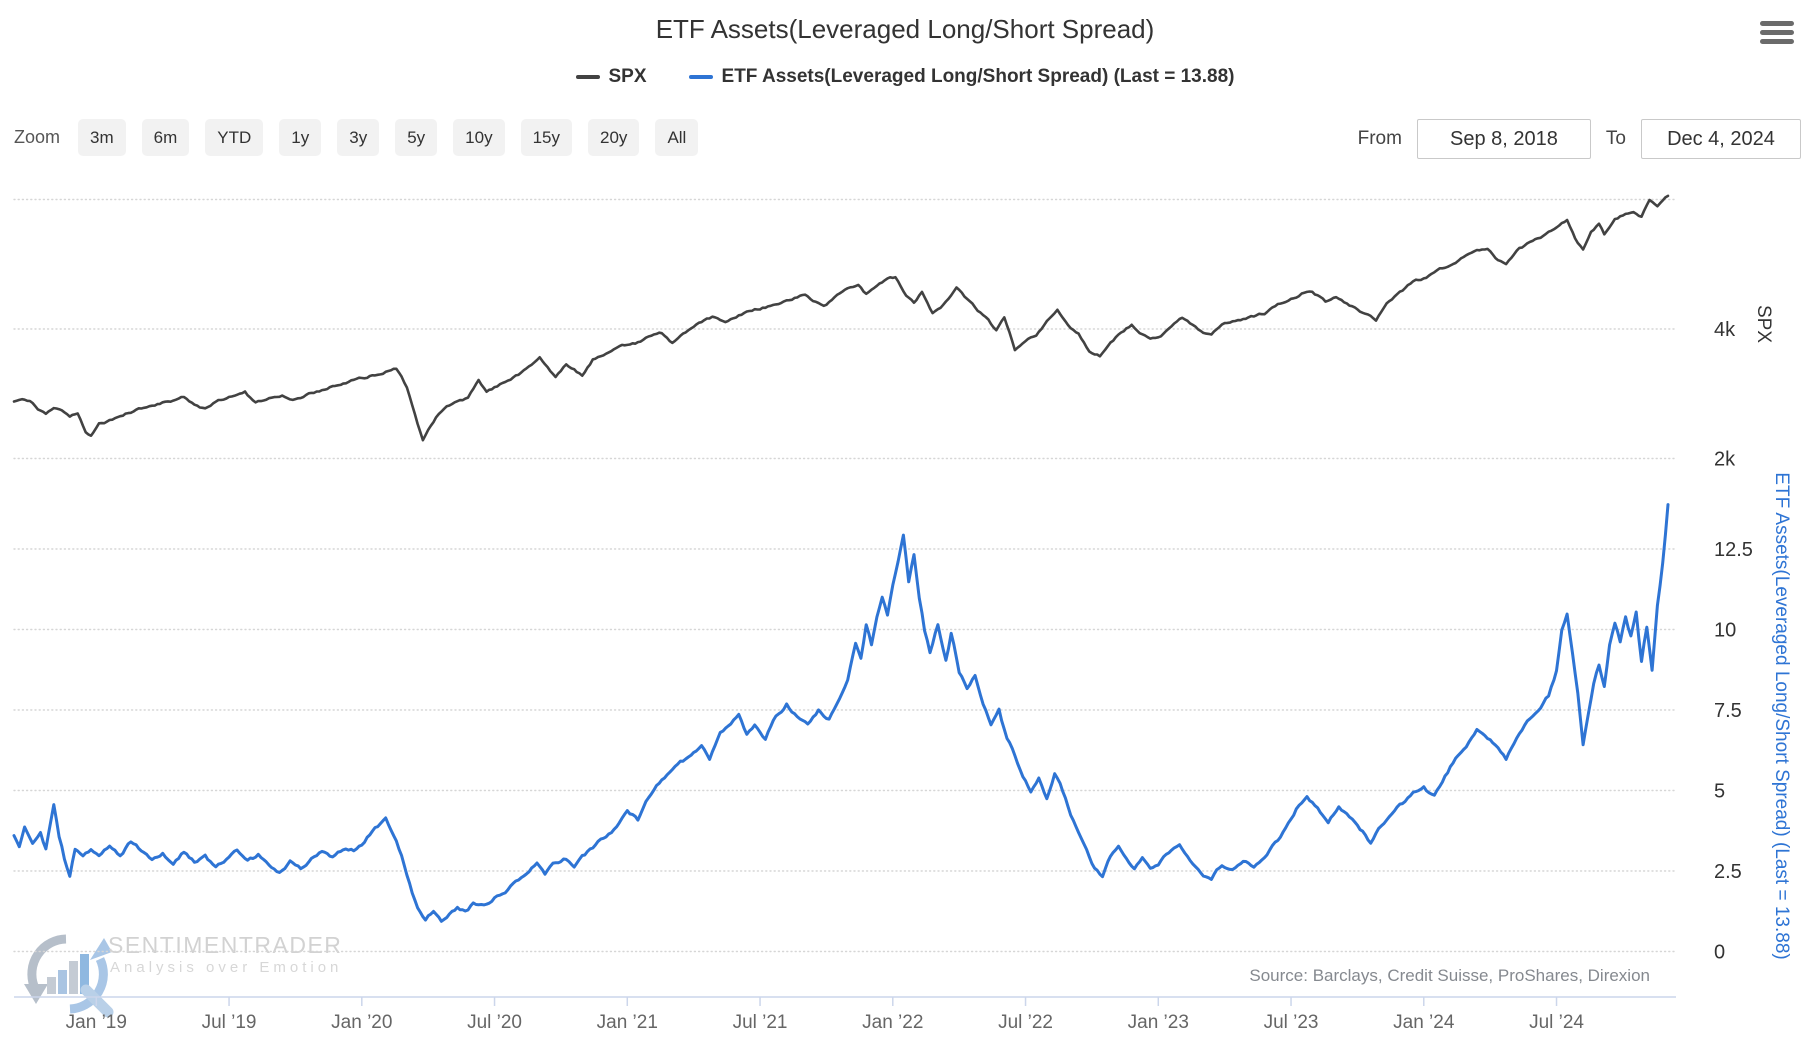 The image size is (1812, 1058). What do you see at coordinates (361, 1022) in the screenshot?
I see `x-axis-label: Jan ’20` at bounding box center [361, 1022].